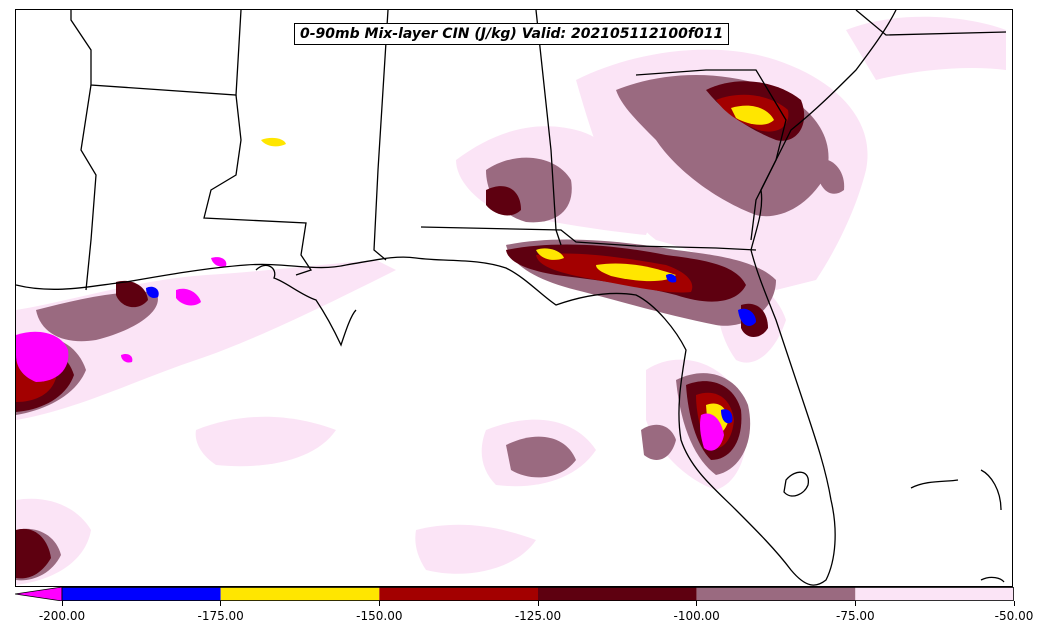 The width and height of the screenshot is (1044, 633). What do you see at coordinates (88, 187) in the screenshot?
I see `state-border-tx-la` at bounding box center [88, 187].